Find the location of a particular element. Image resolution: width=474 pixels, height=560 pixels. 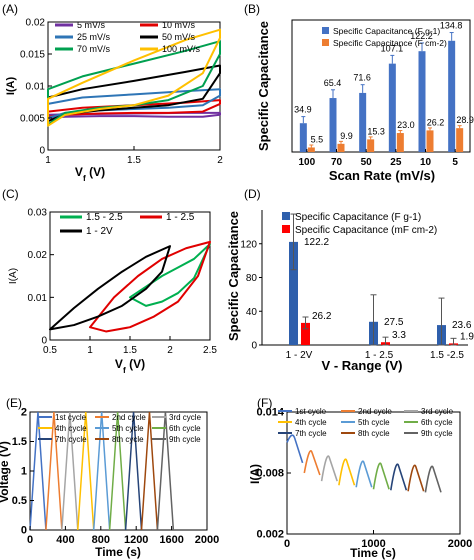

y-tick-label: 0 is located at coordinates (254, 346).